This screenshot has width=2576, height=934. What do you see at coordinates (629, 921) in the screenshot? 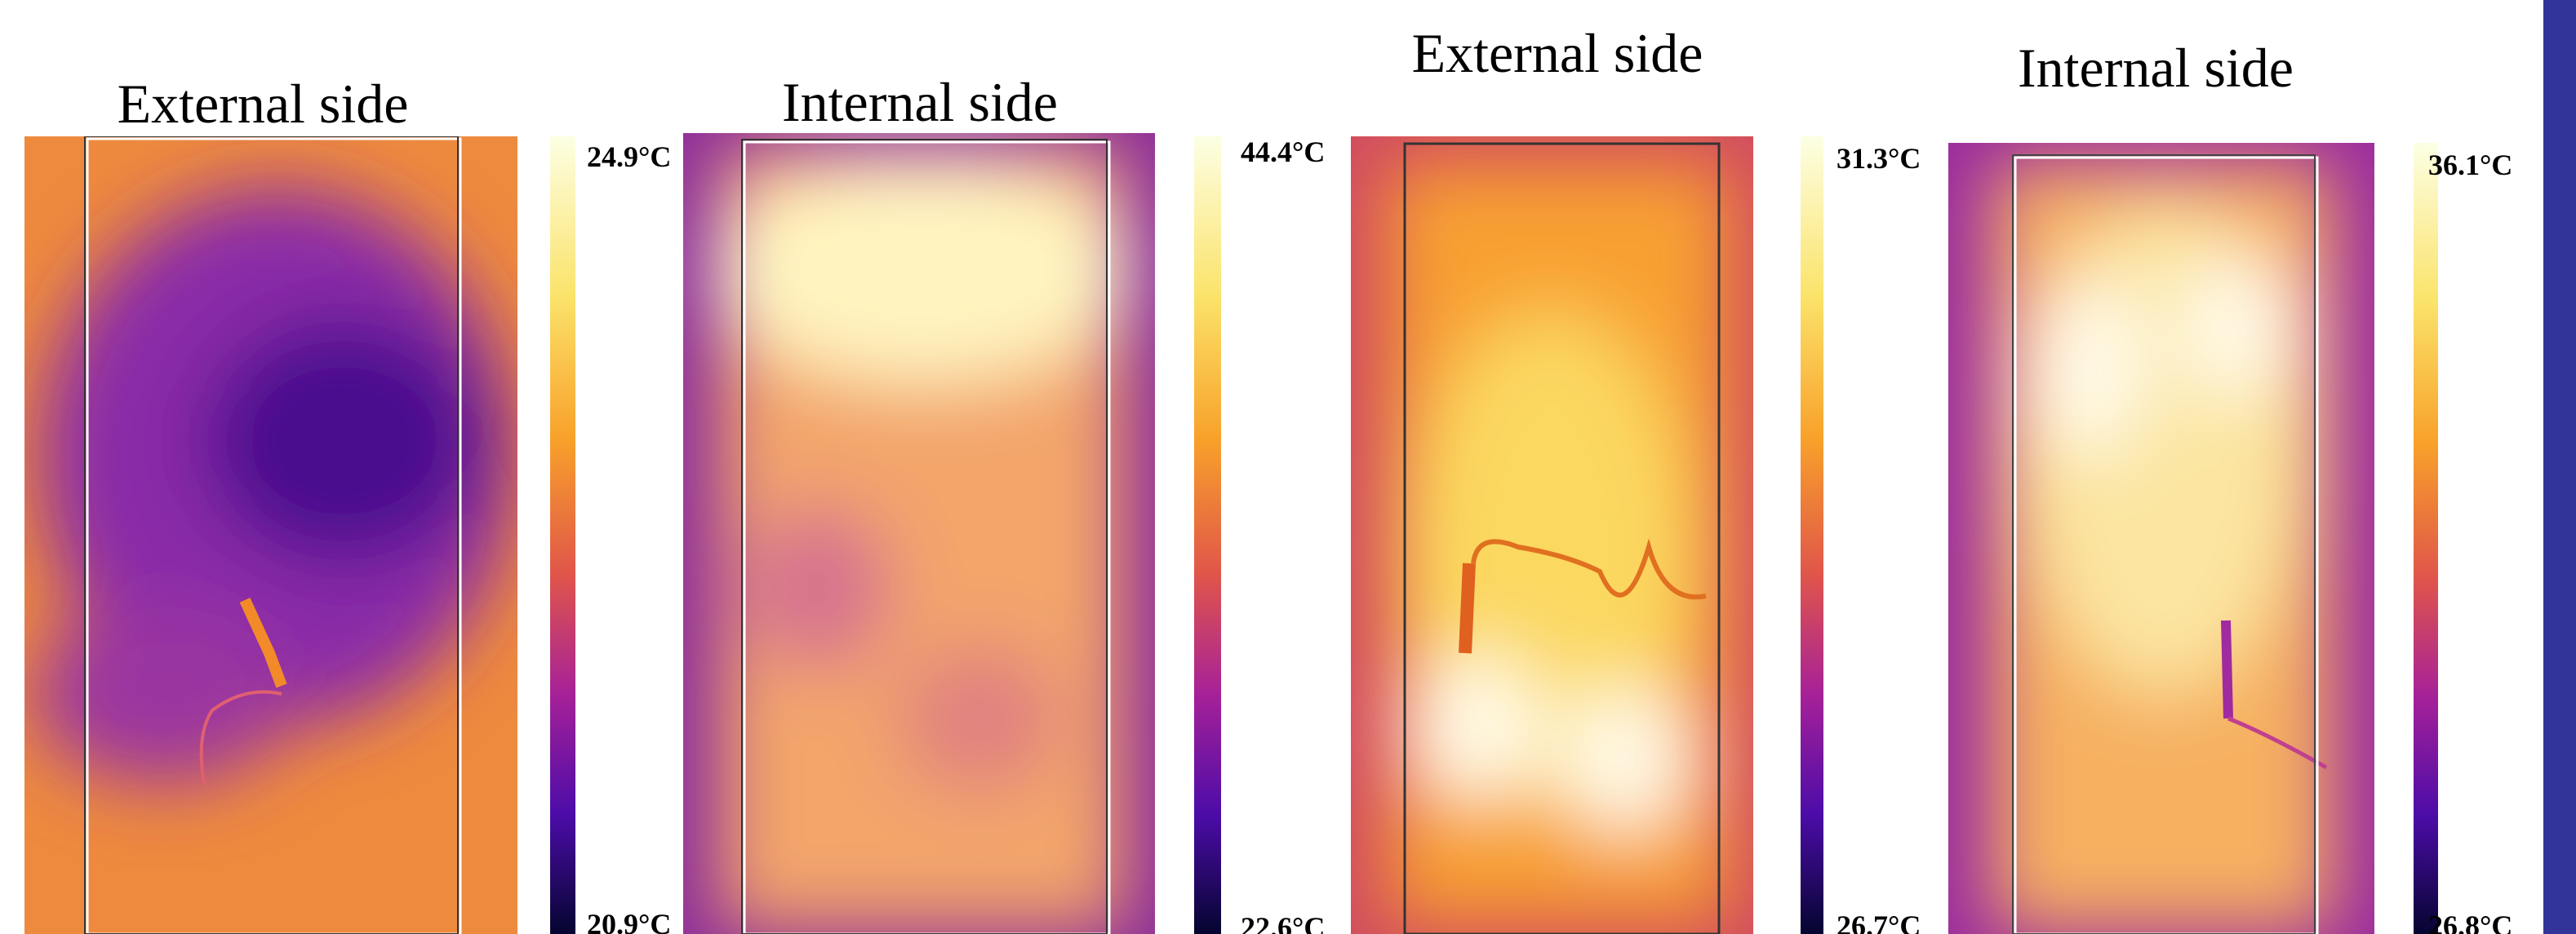
I see `colorbar-min-label: 20.9°C` at bounding box center [629, 921].